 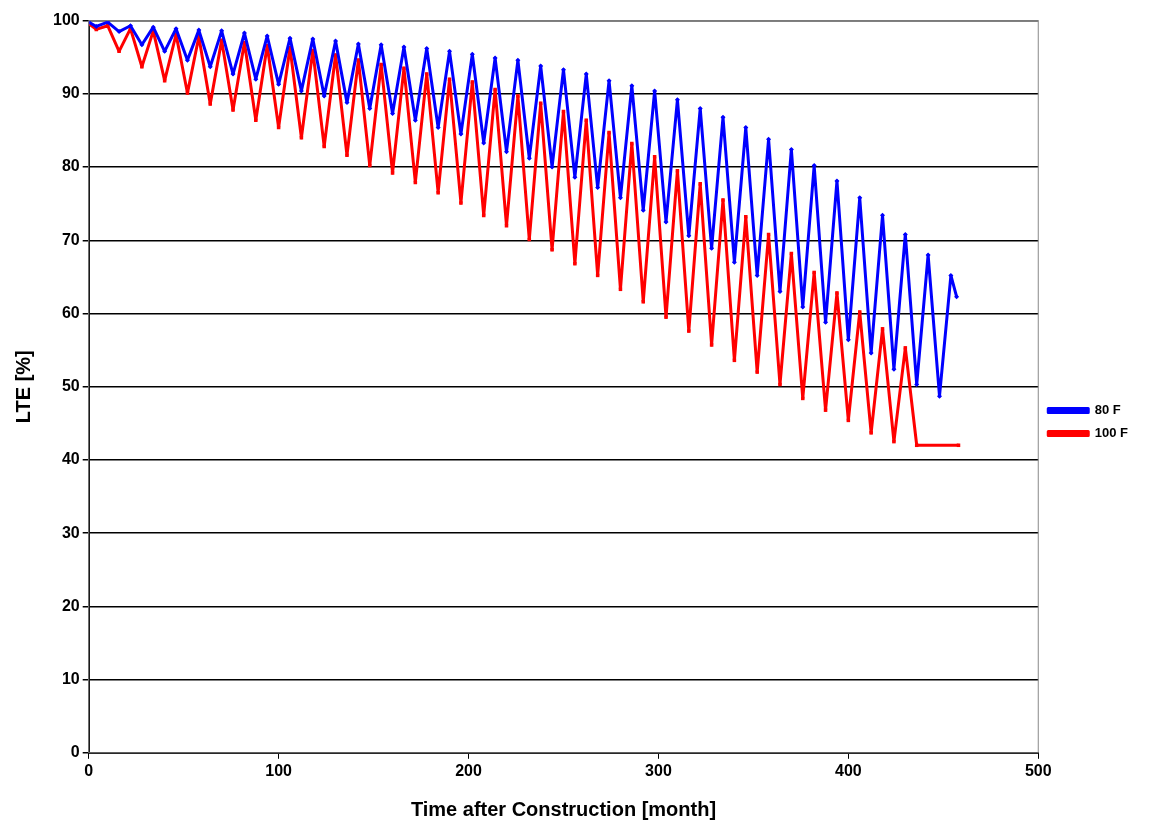 What do you see at coordinates (848, 770) in the screenshot?
I see `x-tick-label: 400` at bounding box center [848, 770].